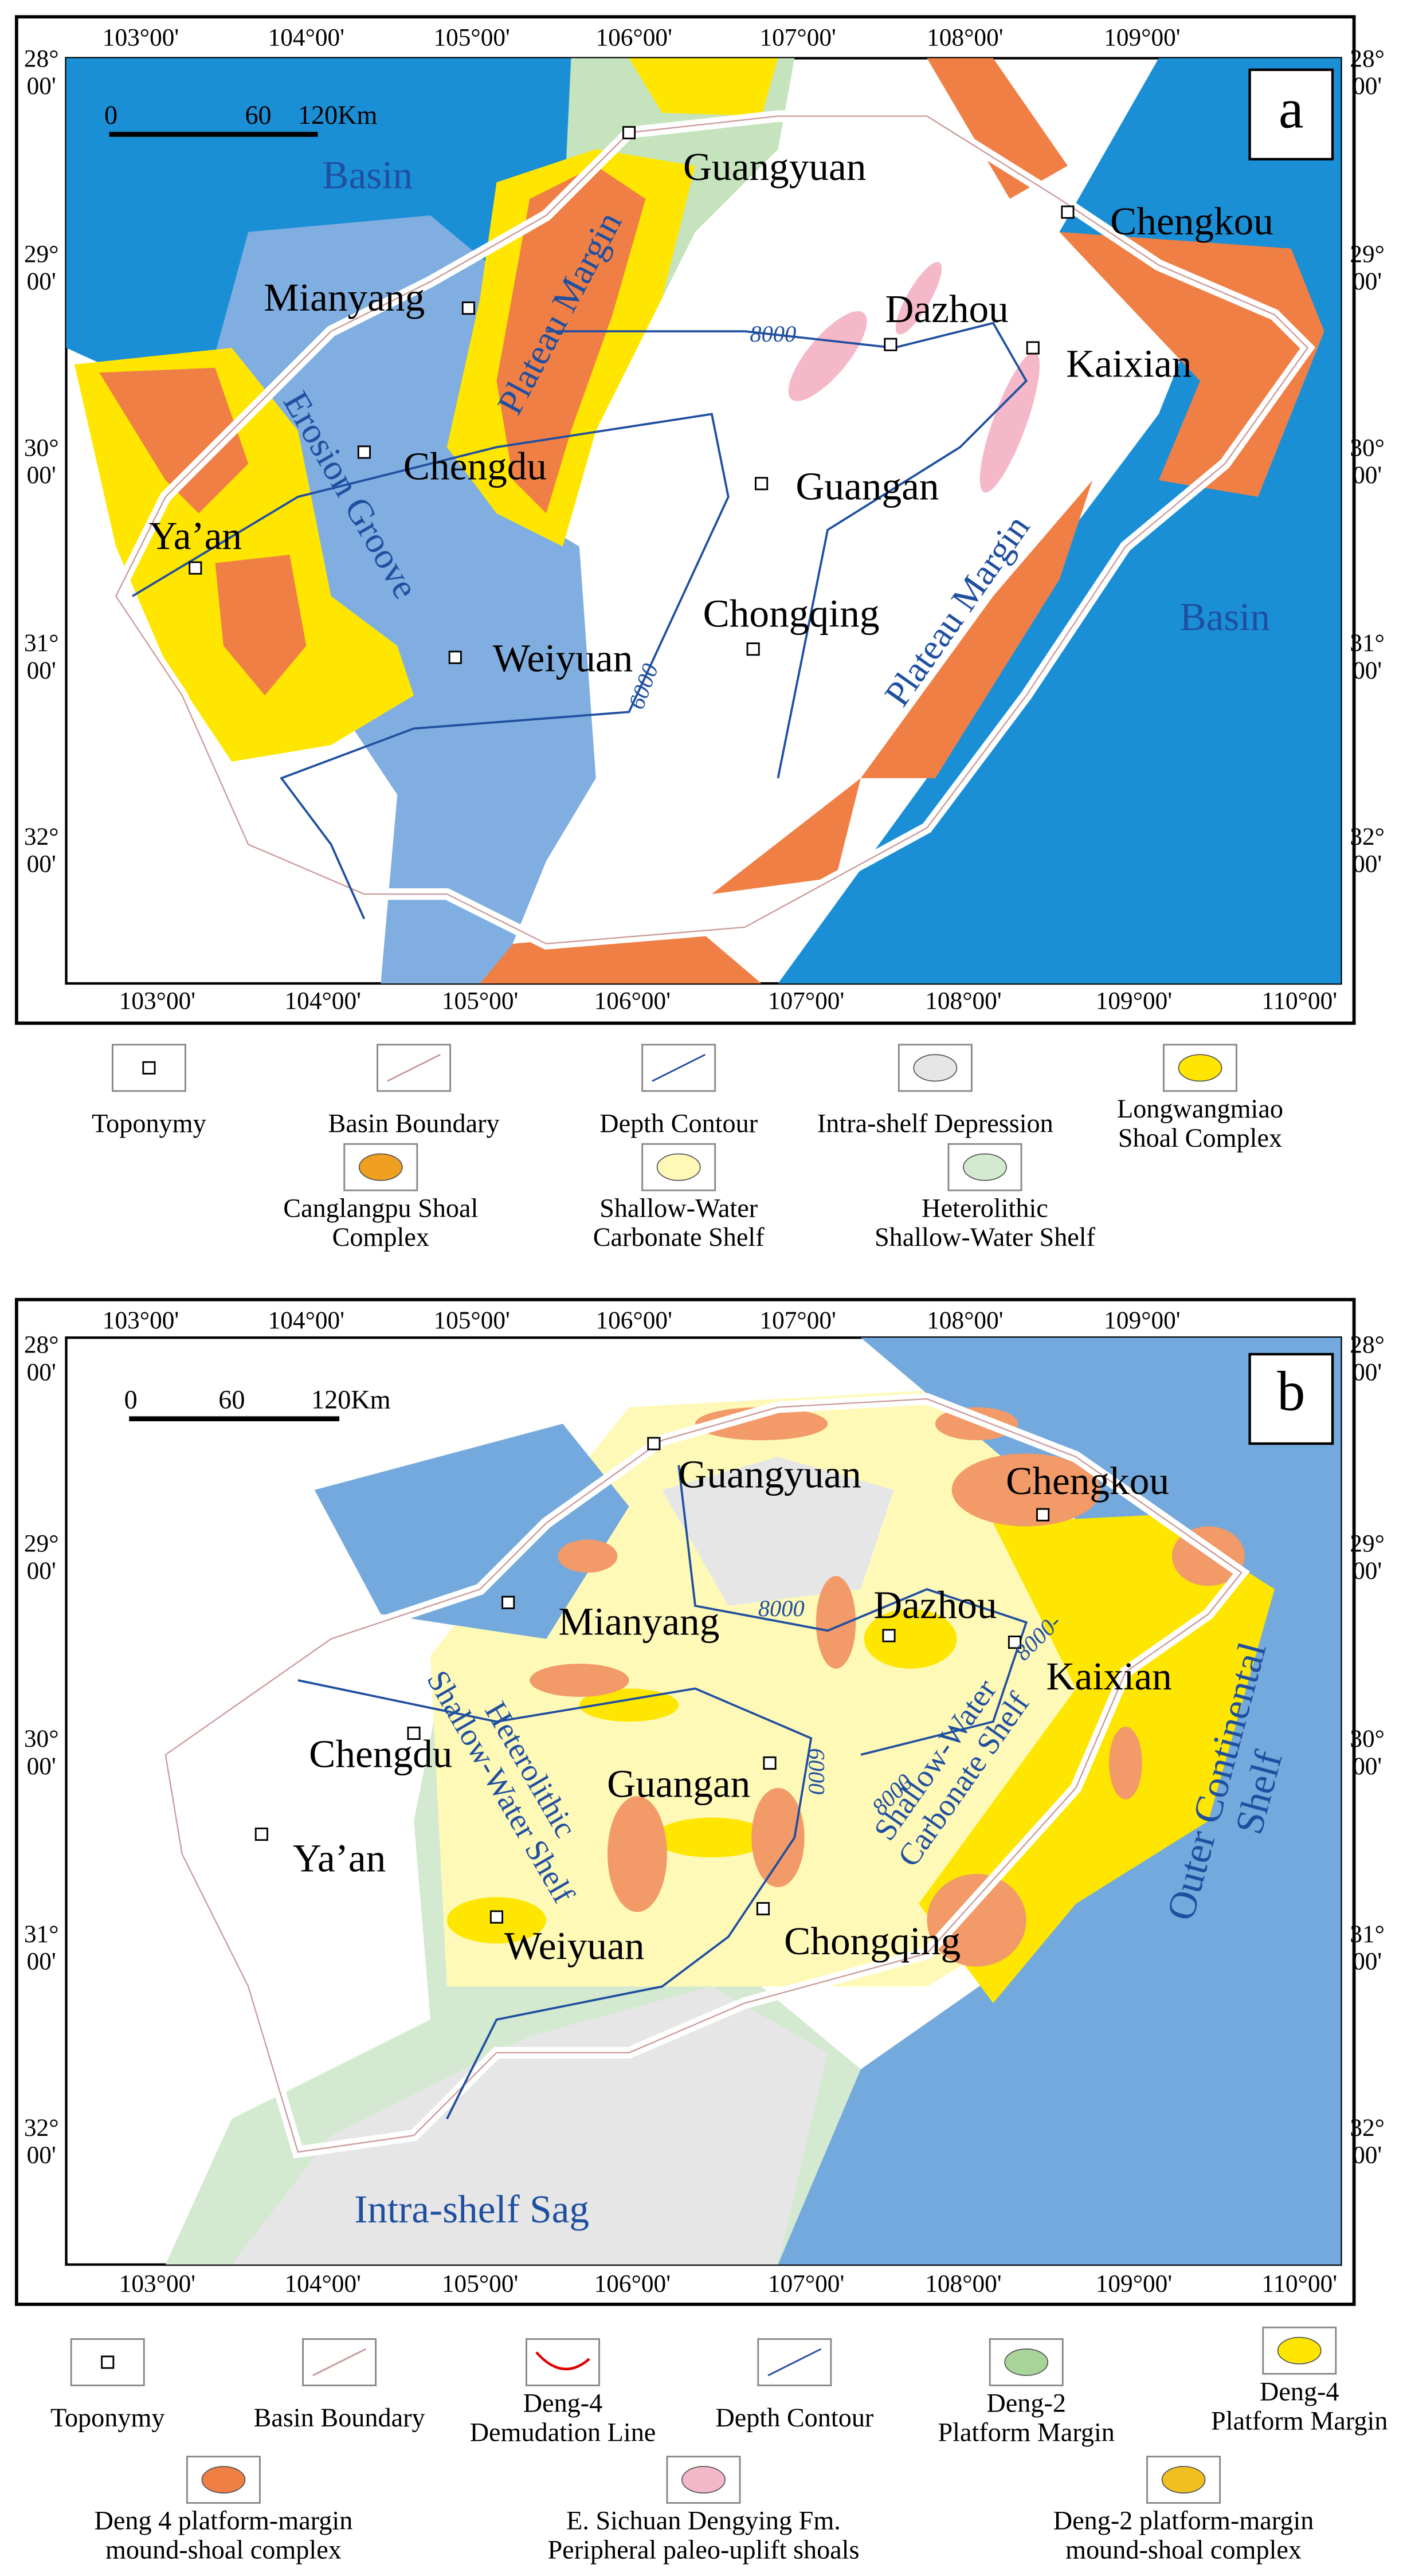 The width and height of the screenshot is (1407, 2576). What do you see at coordinates (1108, 1676) in the screenshot?
I see `place-name: Kaixian` at bounding box center [1108, 1676].